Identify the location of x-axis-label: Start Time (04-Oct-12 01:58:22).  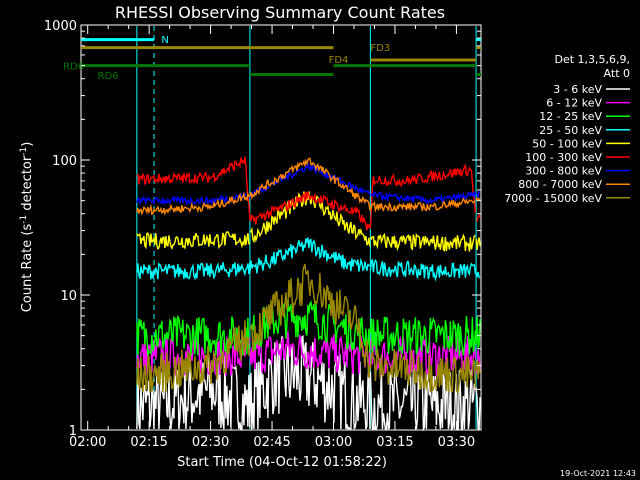
(282, 462).